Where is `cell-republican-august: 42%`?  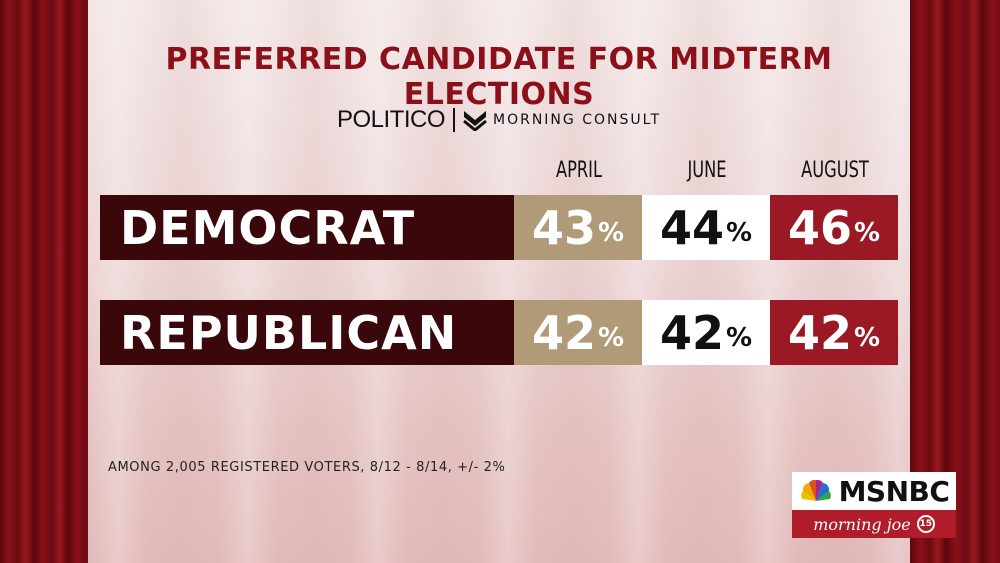 cell-republican-august: 42% is located at coordinates (834, 332).